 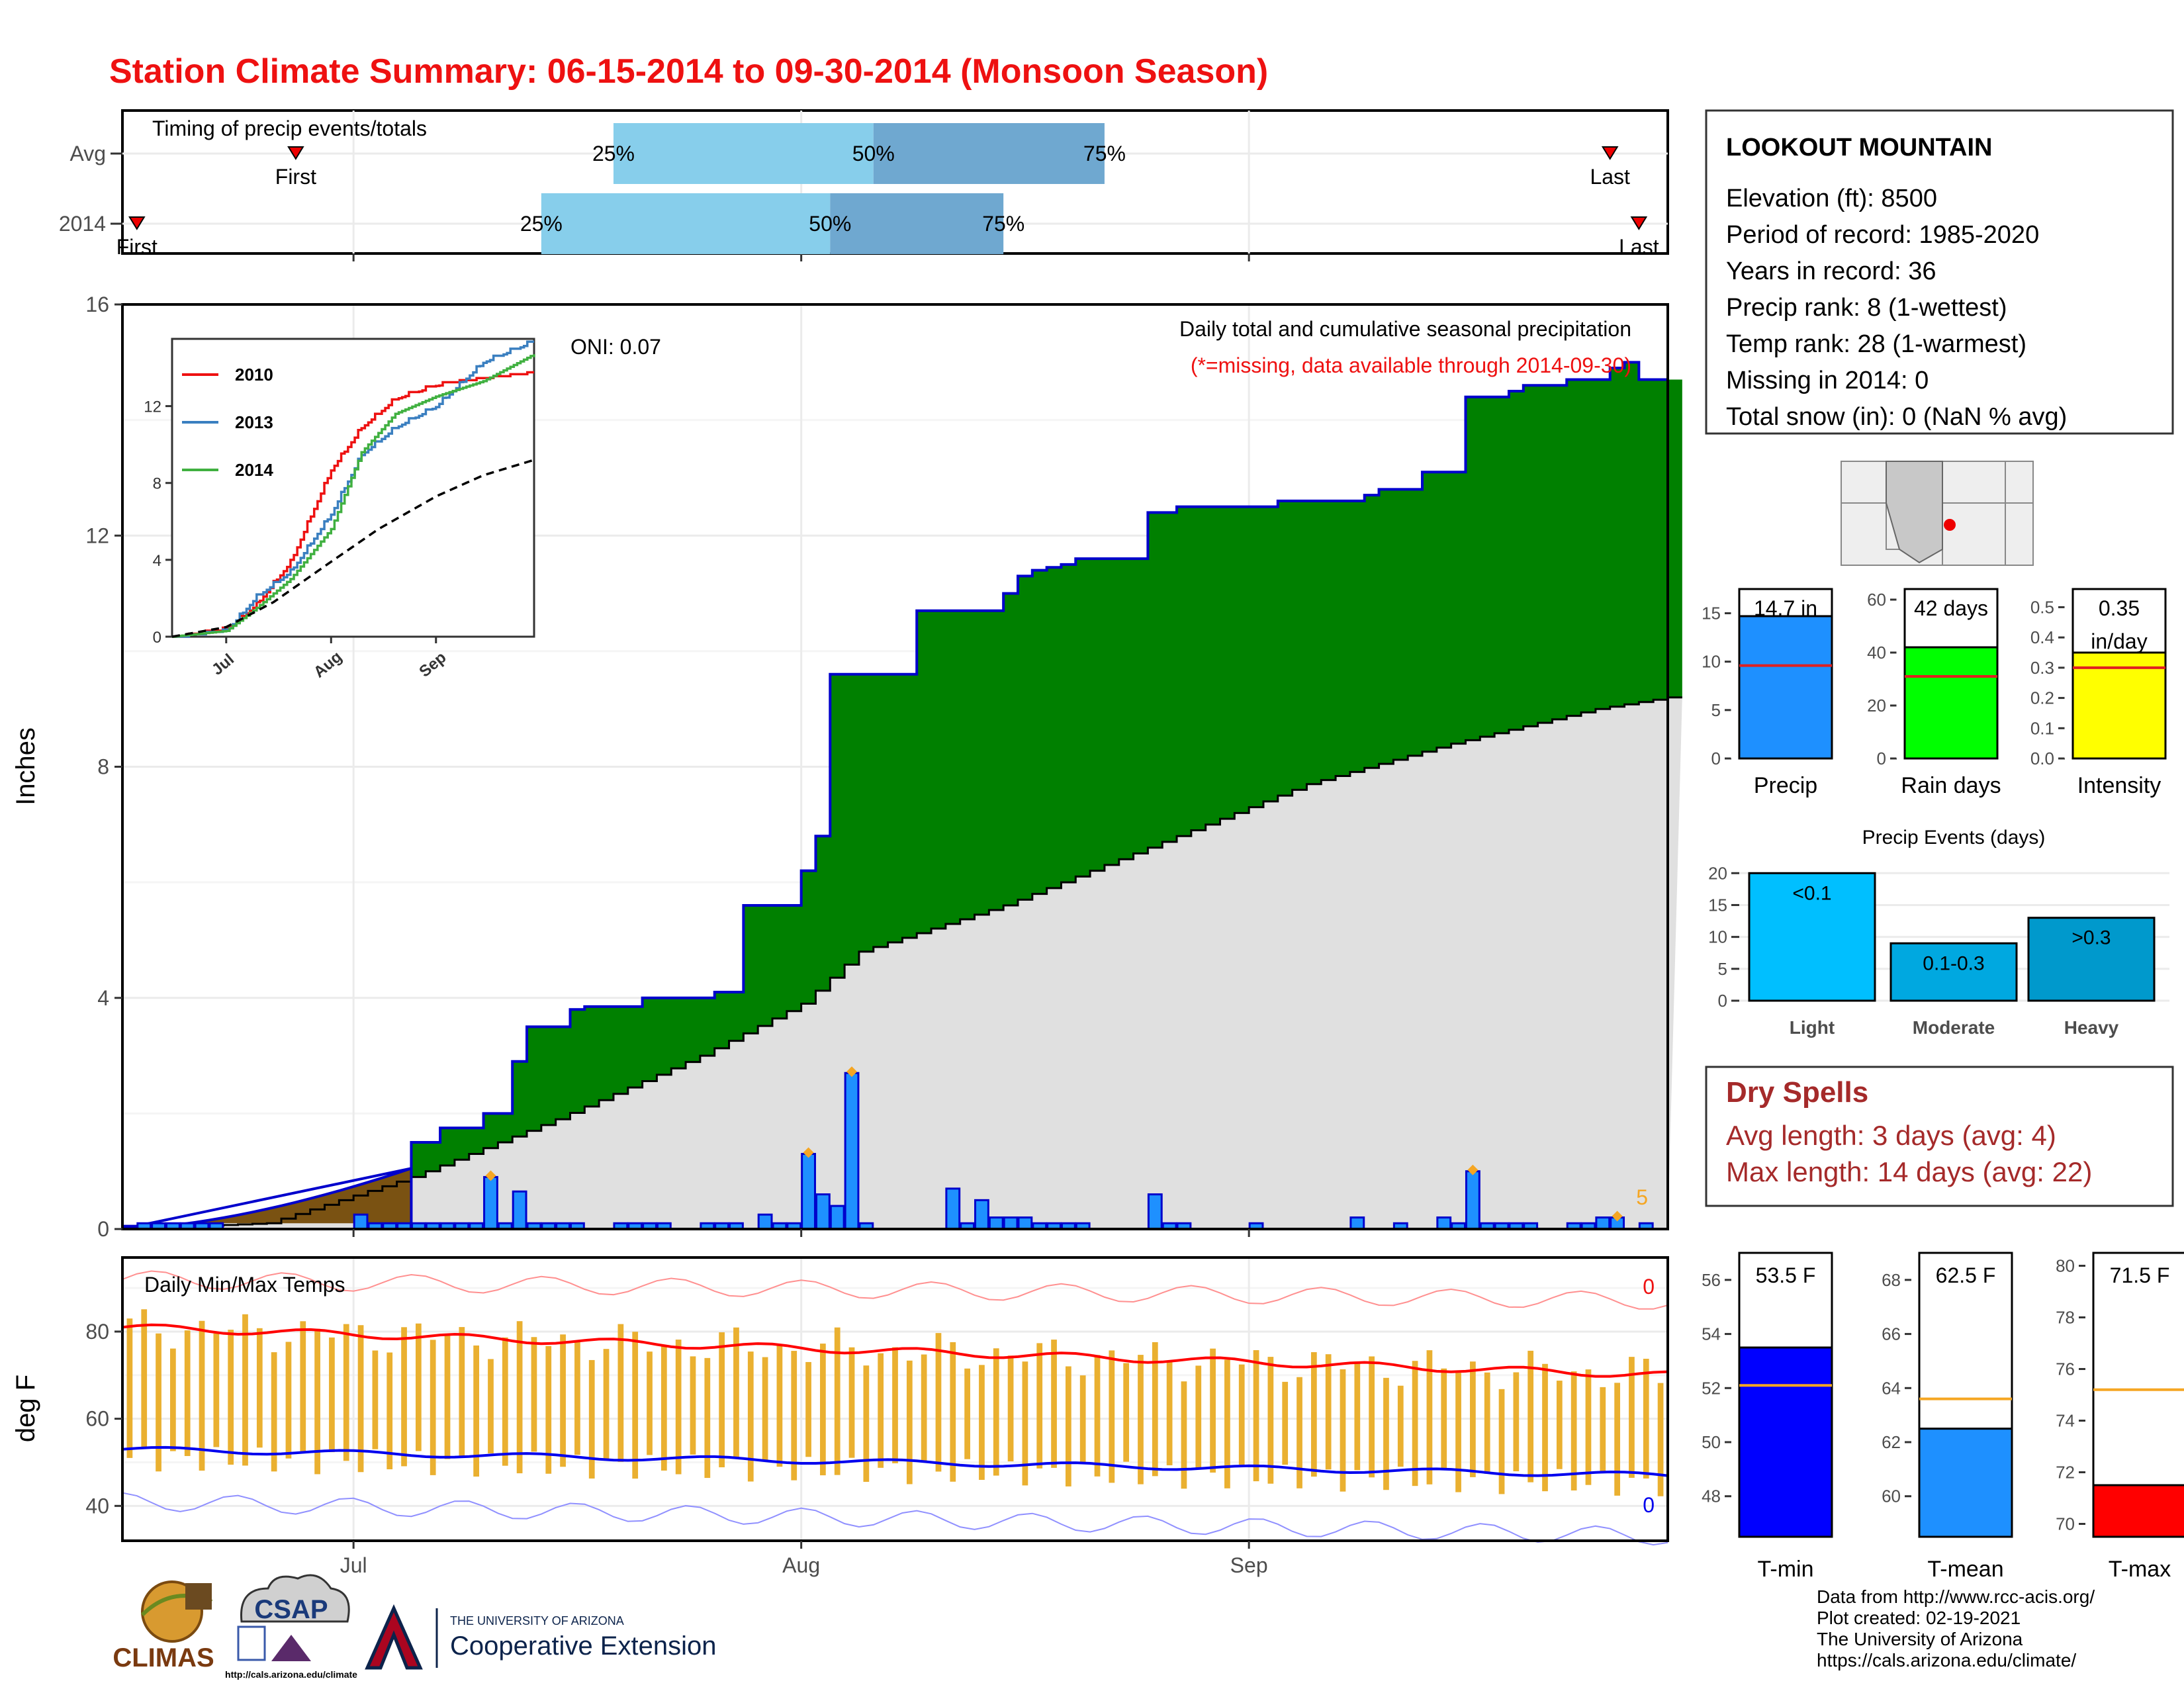 I want to click on csap-logo-cloud, so click(x=295, y=1598).